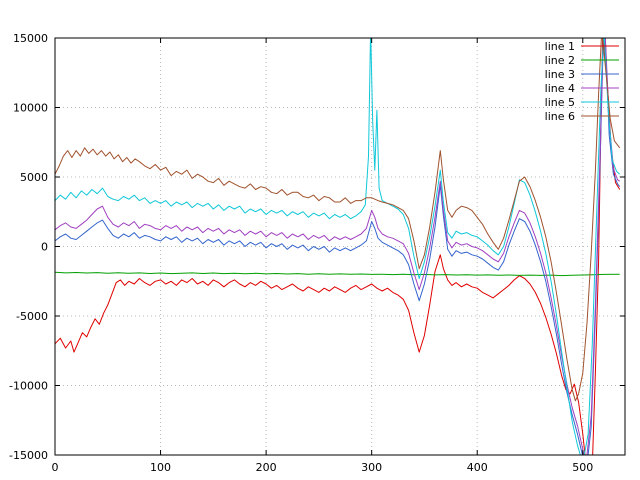 This screenshot has width=640, height=480. I want to click on legend-label: line 2, so click(560, 60).